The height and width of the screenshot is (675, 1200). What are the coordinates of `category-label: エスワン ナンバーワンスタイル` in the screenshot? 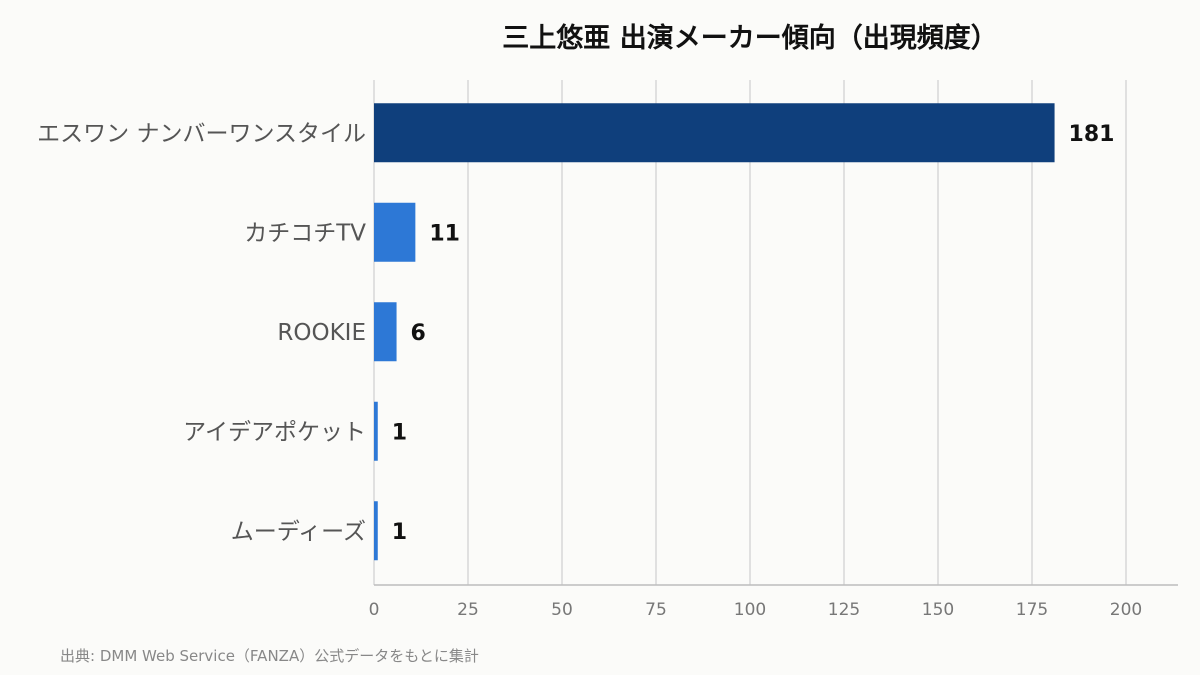 It's located at (201, 134).